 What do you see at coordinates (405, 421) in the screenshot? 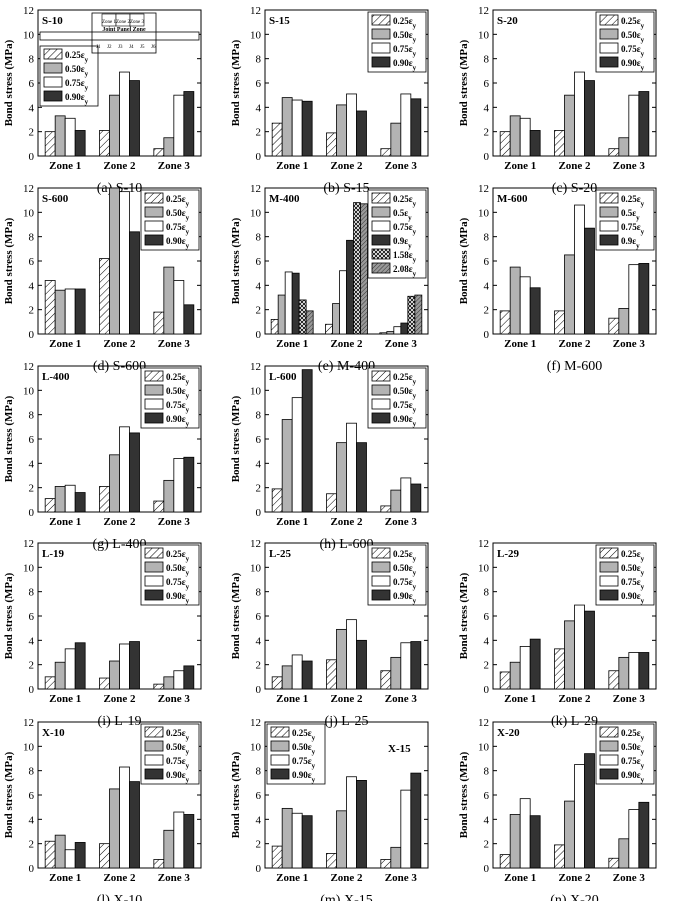
I see `legend-entry: 0.90εy` at bounding box center [405, 421].